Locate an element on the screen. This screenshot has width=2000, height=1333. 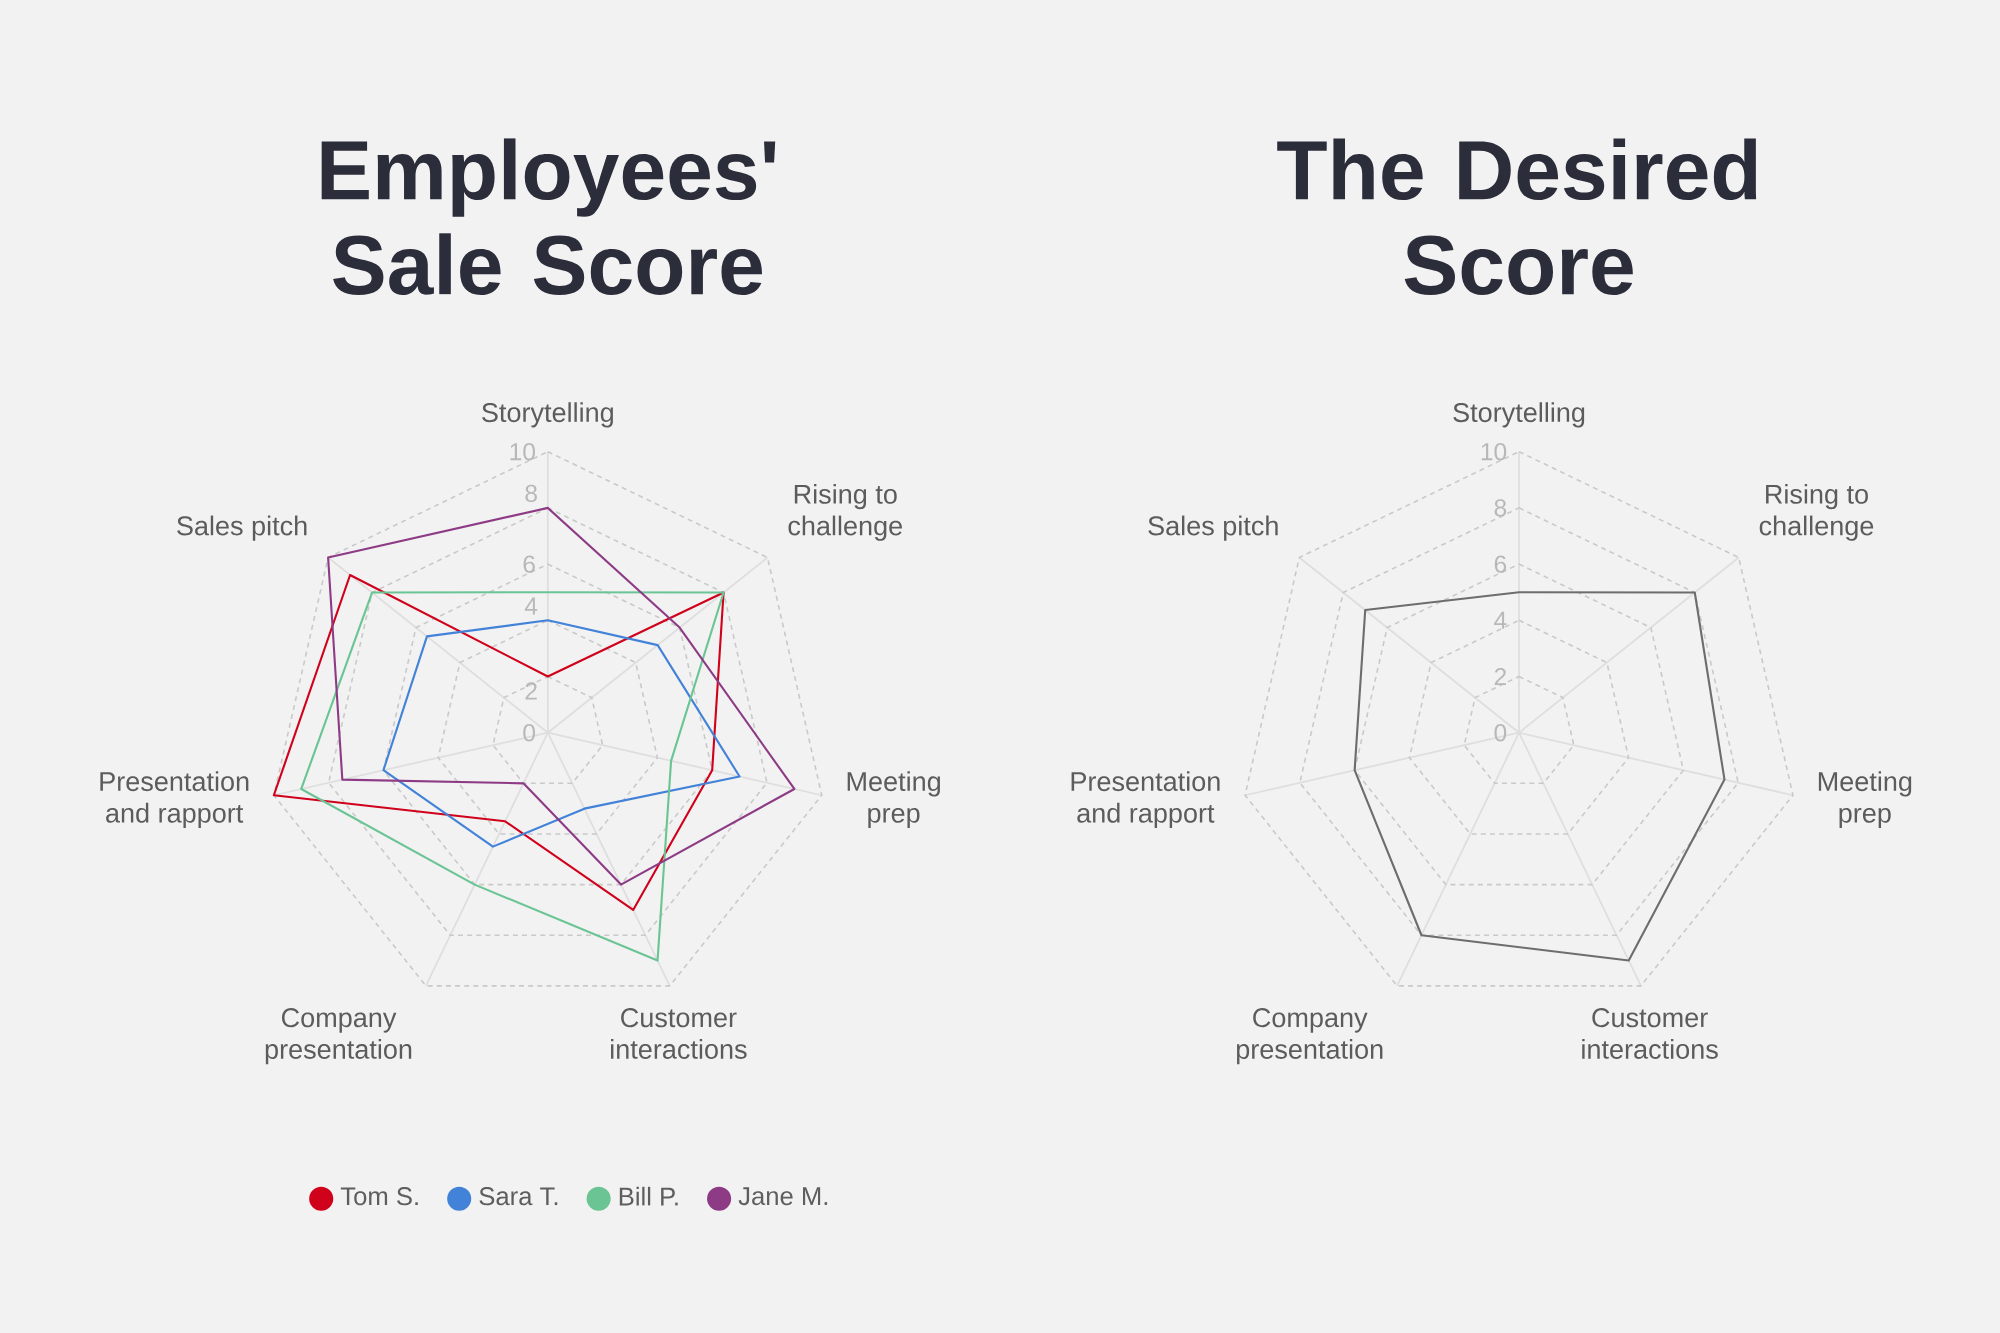
legend-label: Bill P. is located at coordinates (648, 1196).